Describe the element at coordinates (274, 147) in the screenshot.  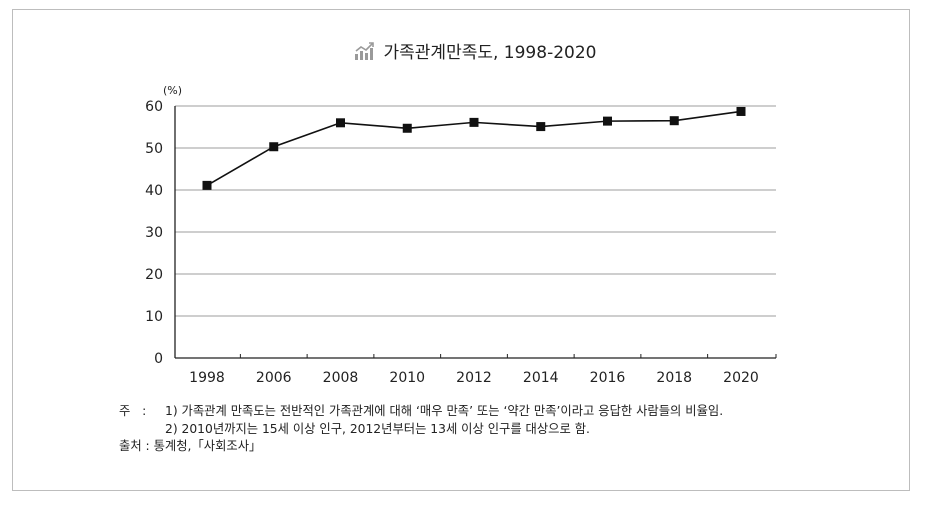
I see `data-point-2006` at that location.